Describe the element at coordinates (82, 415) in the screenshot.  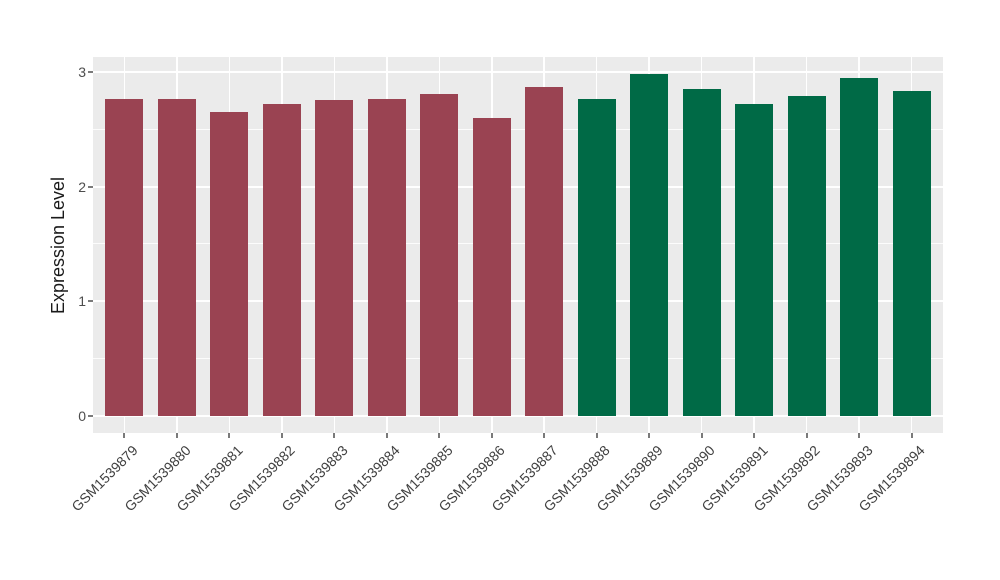
I see `y-tick-label: 0` at that location.